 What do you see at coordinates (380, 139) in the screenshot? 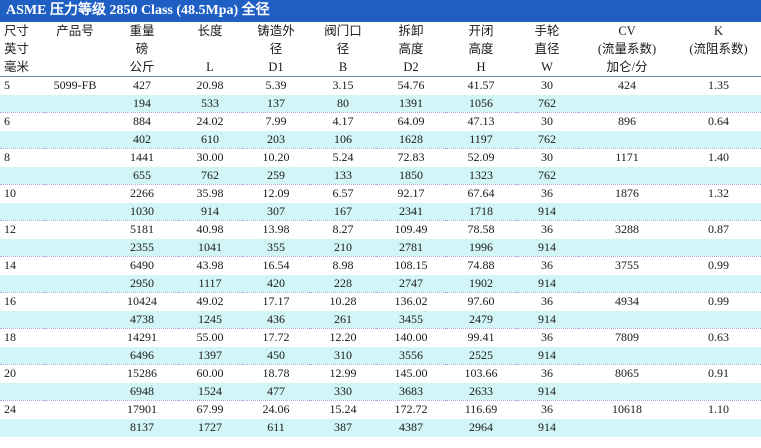
I see `table-row-metric: 402 610 203 106 1628 1197 762` at bounding box center [380, 139].